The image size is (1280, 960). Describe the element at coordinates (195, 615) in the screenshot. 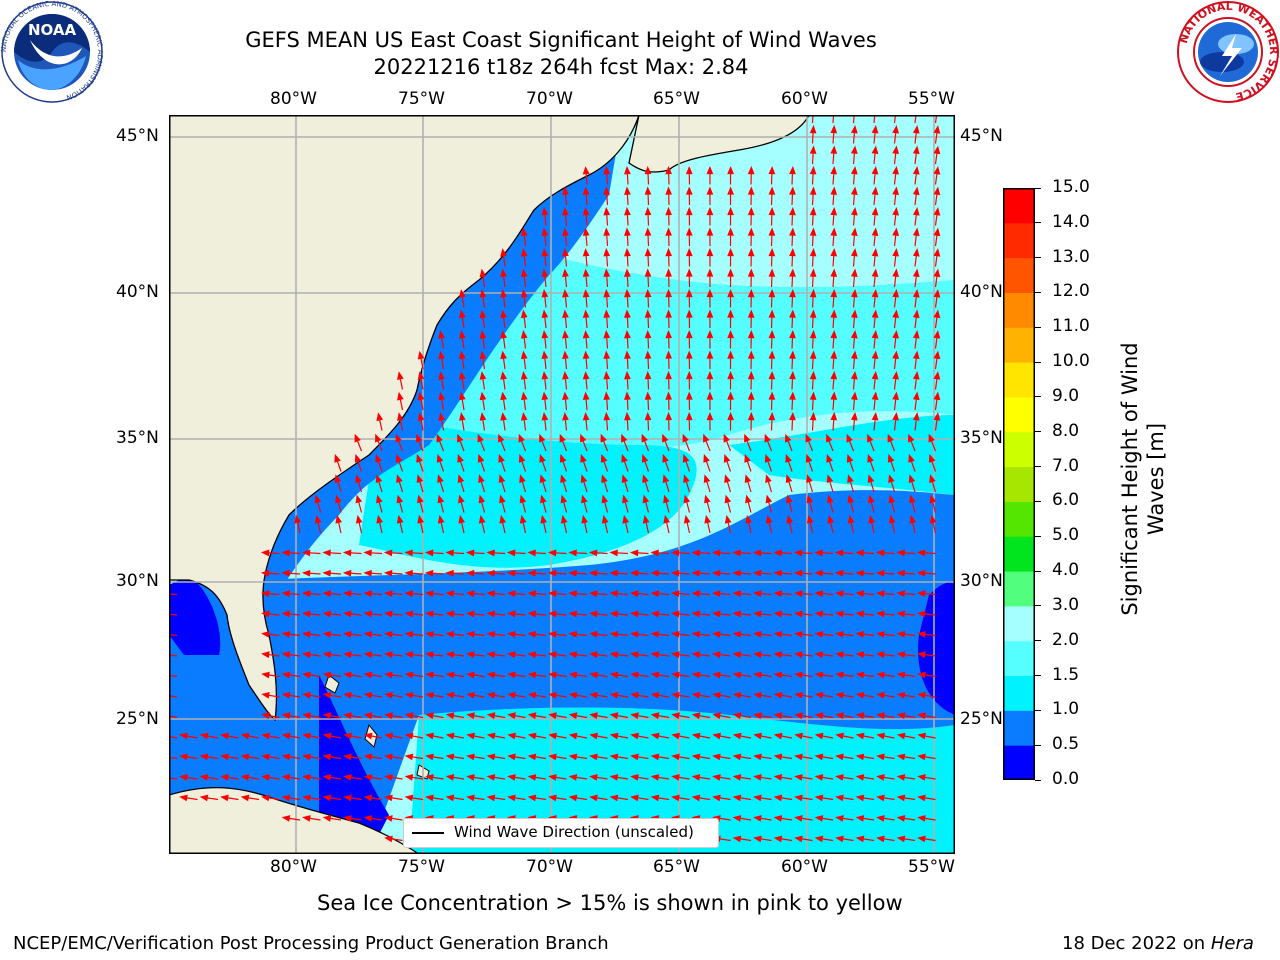

I see `wave-band-0p0-gulf` at that location.